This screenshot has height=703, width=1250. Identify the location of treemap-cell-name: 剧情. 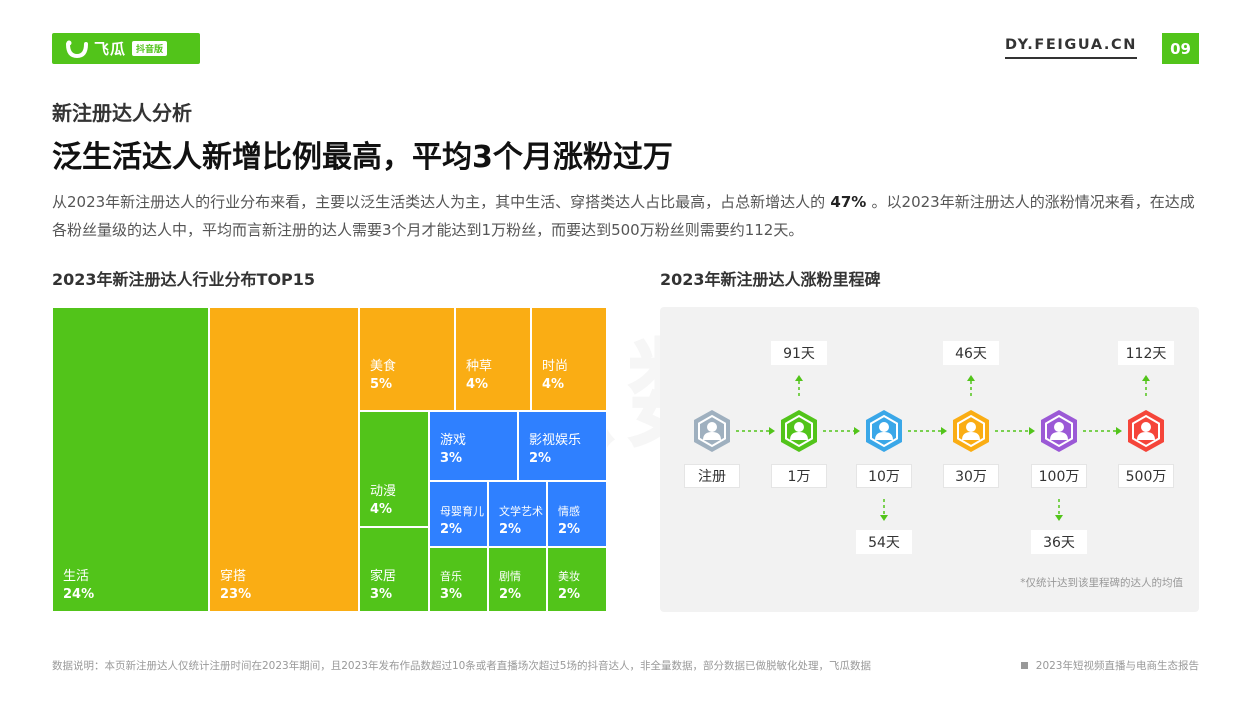
(510, 576).